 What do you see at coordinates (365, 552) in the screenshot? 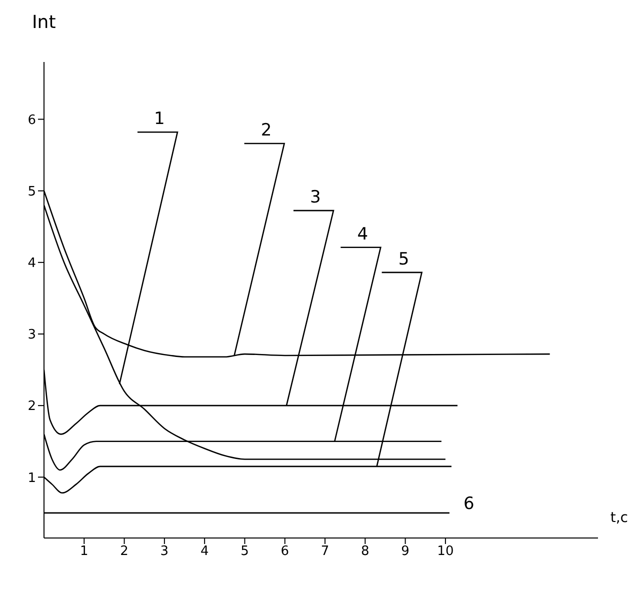
I see `x-tick-label: 8` at bounding box center [365, 552].